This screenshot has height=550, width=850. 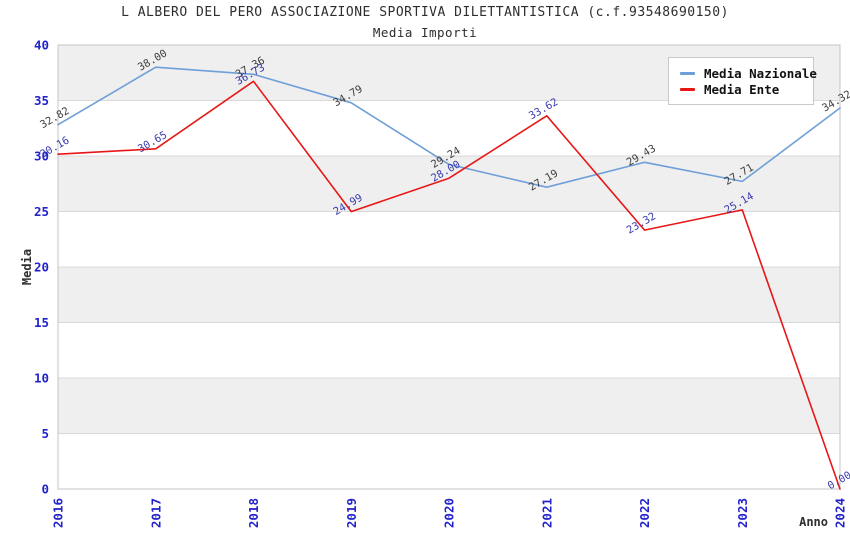 I want to click on y-tick-label: 35, so click(x=41, y=100).